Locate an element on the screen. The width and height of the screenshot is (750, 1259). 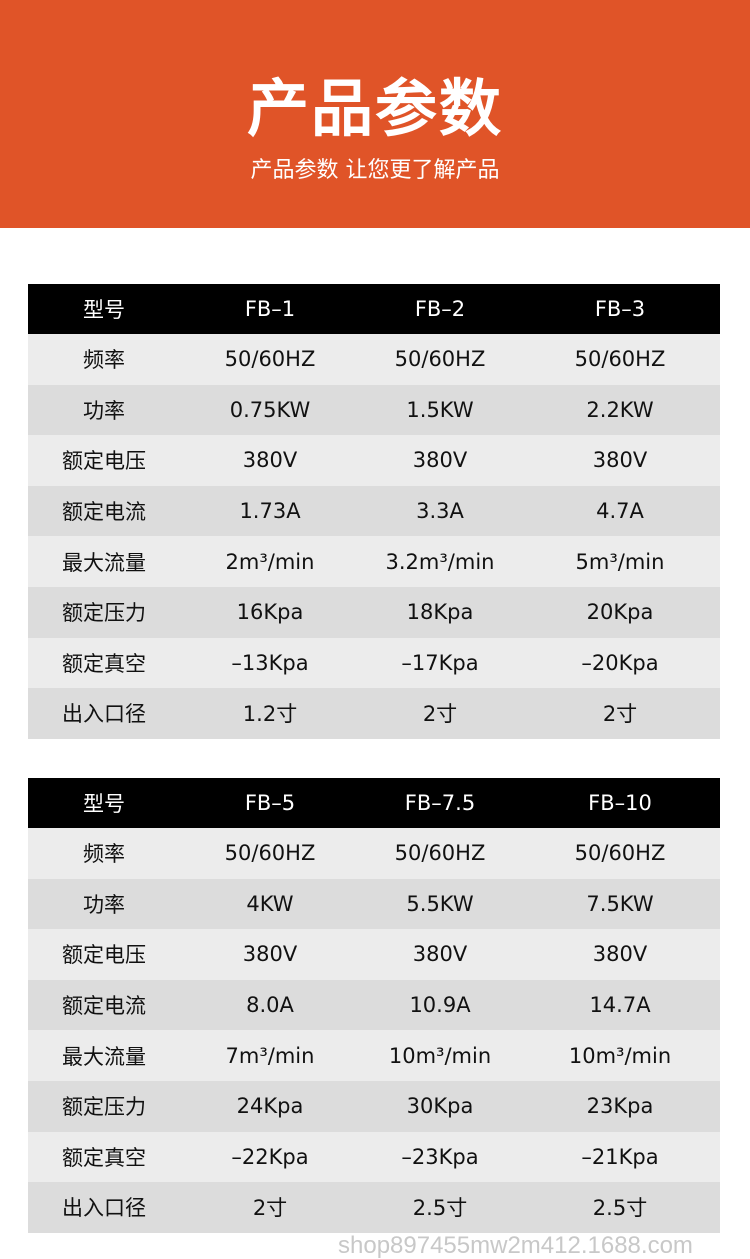
table-row: 额定真空 –13Kpa –17Kpa –20Kpa is located at coordinates (374, 663).